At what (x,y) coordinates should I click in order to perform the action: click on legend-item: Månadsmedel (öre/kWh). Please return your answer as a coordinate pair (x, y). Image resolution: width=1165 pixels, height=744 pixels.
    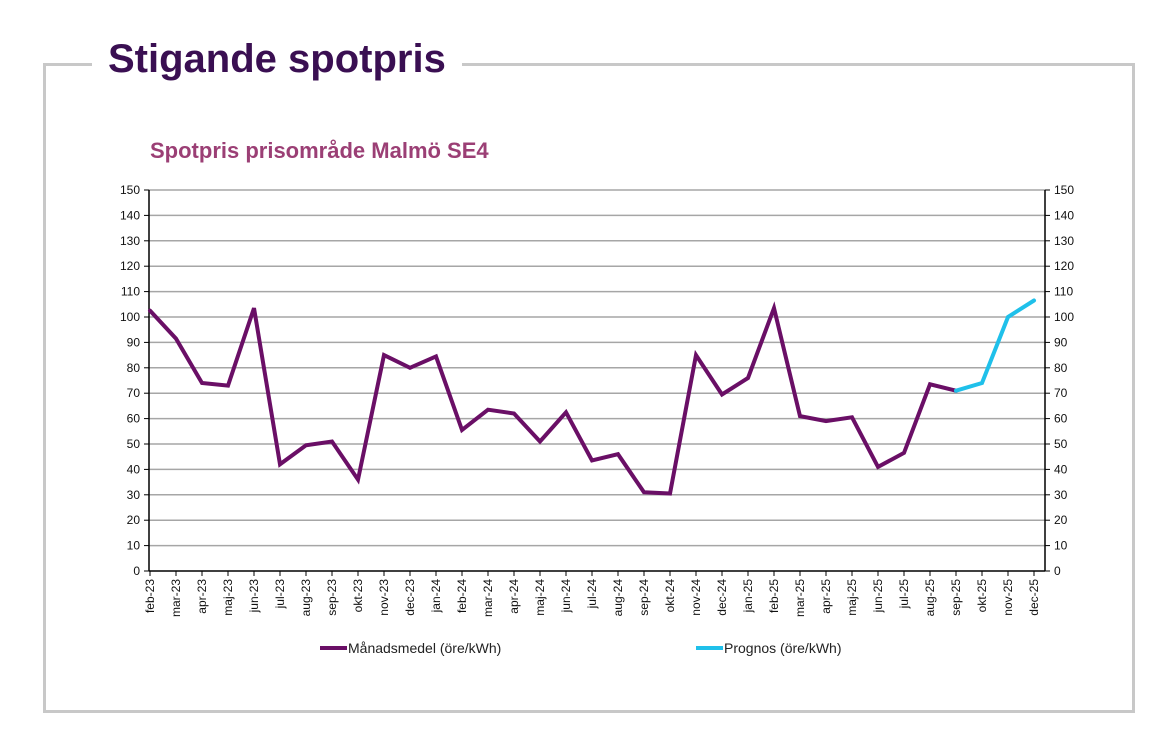
    Looking at the image, I should click on (410, 648).